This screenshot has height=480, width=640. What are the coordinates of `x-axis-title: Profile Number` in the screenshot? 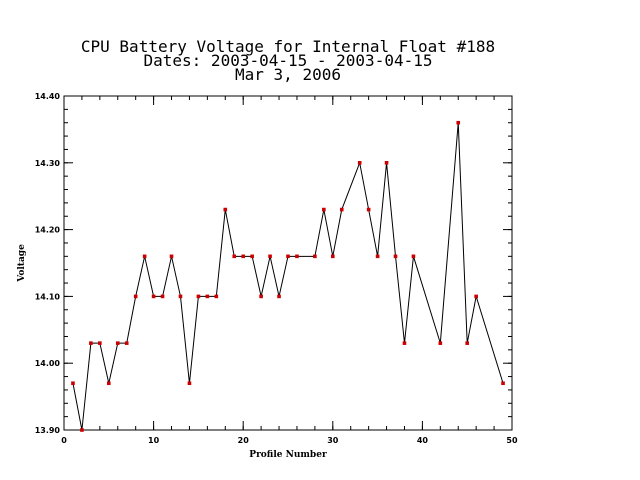 It's located at (288, 455).